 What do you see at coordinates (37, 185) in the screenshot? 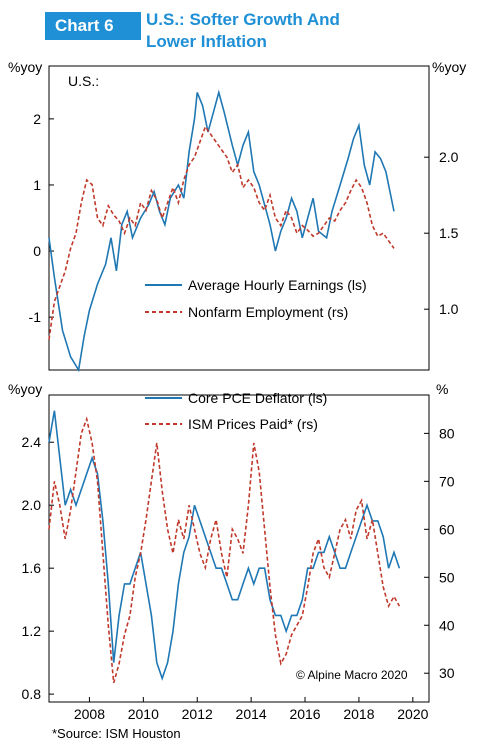
I see `top-left-tick-label: 1` at bounding box center [37, 185].